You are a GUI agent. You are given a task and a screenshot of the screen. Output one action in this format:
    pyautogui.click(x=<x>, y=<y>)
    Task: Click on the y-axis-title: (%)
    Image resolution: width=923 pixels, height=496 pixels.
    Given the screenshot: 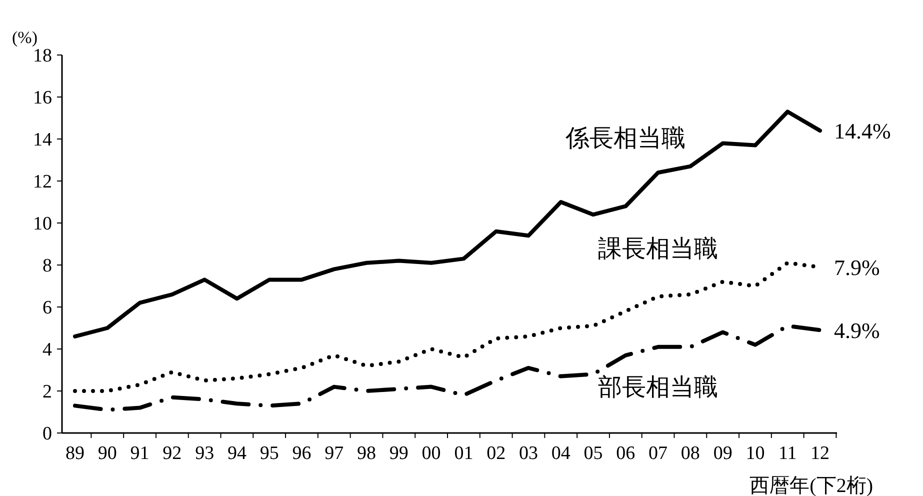 What is the action you would take?
    pyautogui.click(x=25, y=37)
    